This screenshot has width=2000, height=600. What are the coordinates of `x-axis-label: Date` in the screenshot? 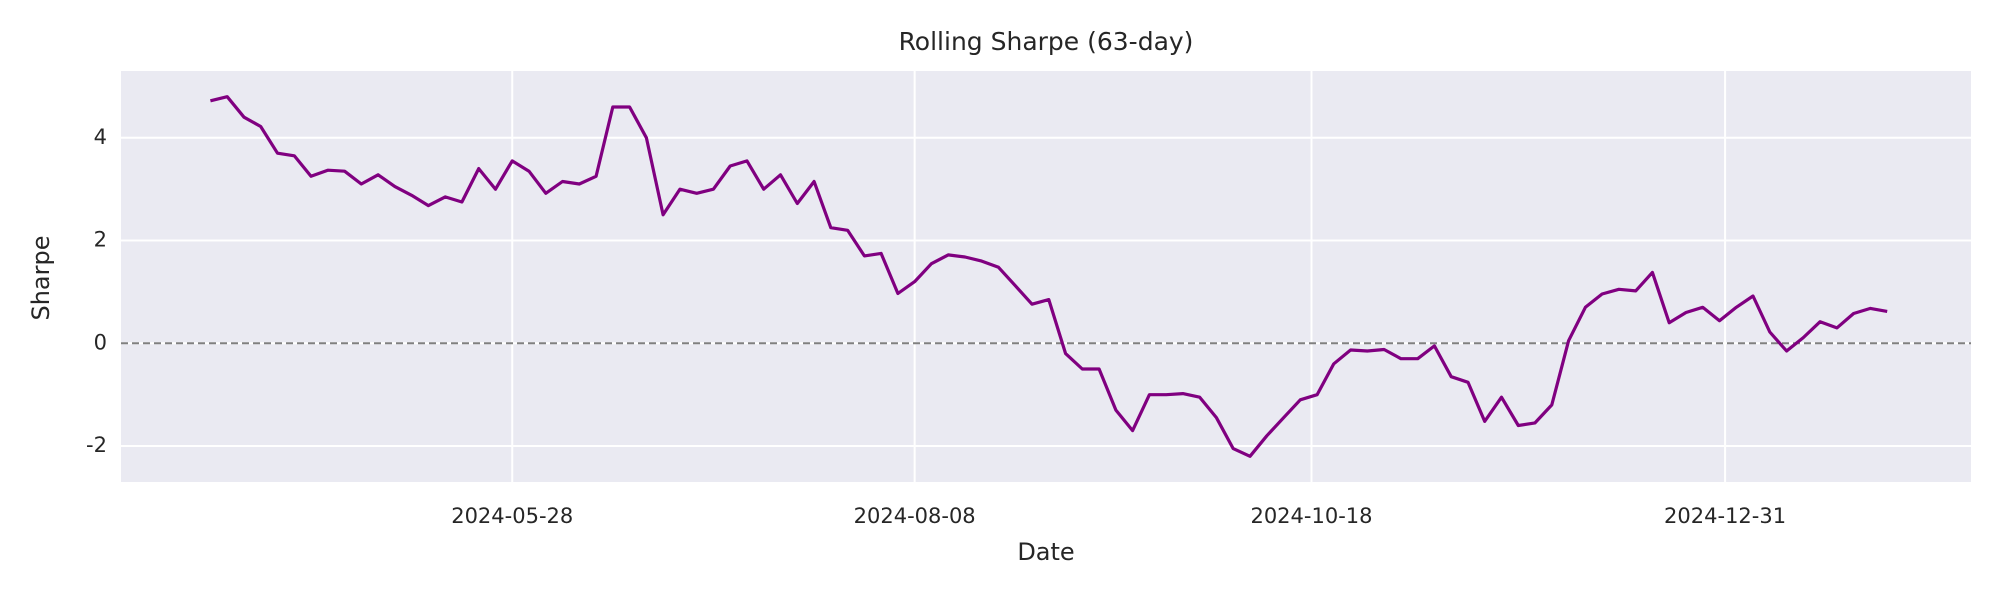 It's located at (1045, 552).